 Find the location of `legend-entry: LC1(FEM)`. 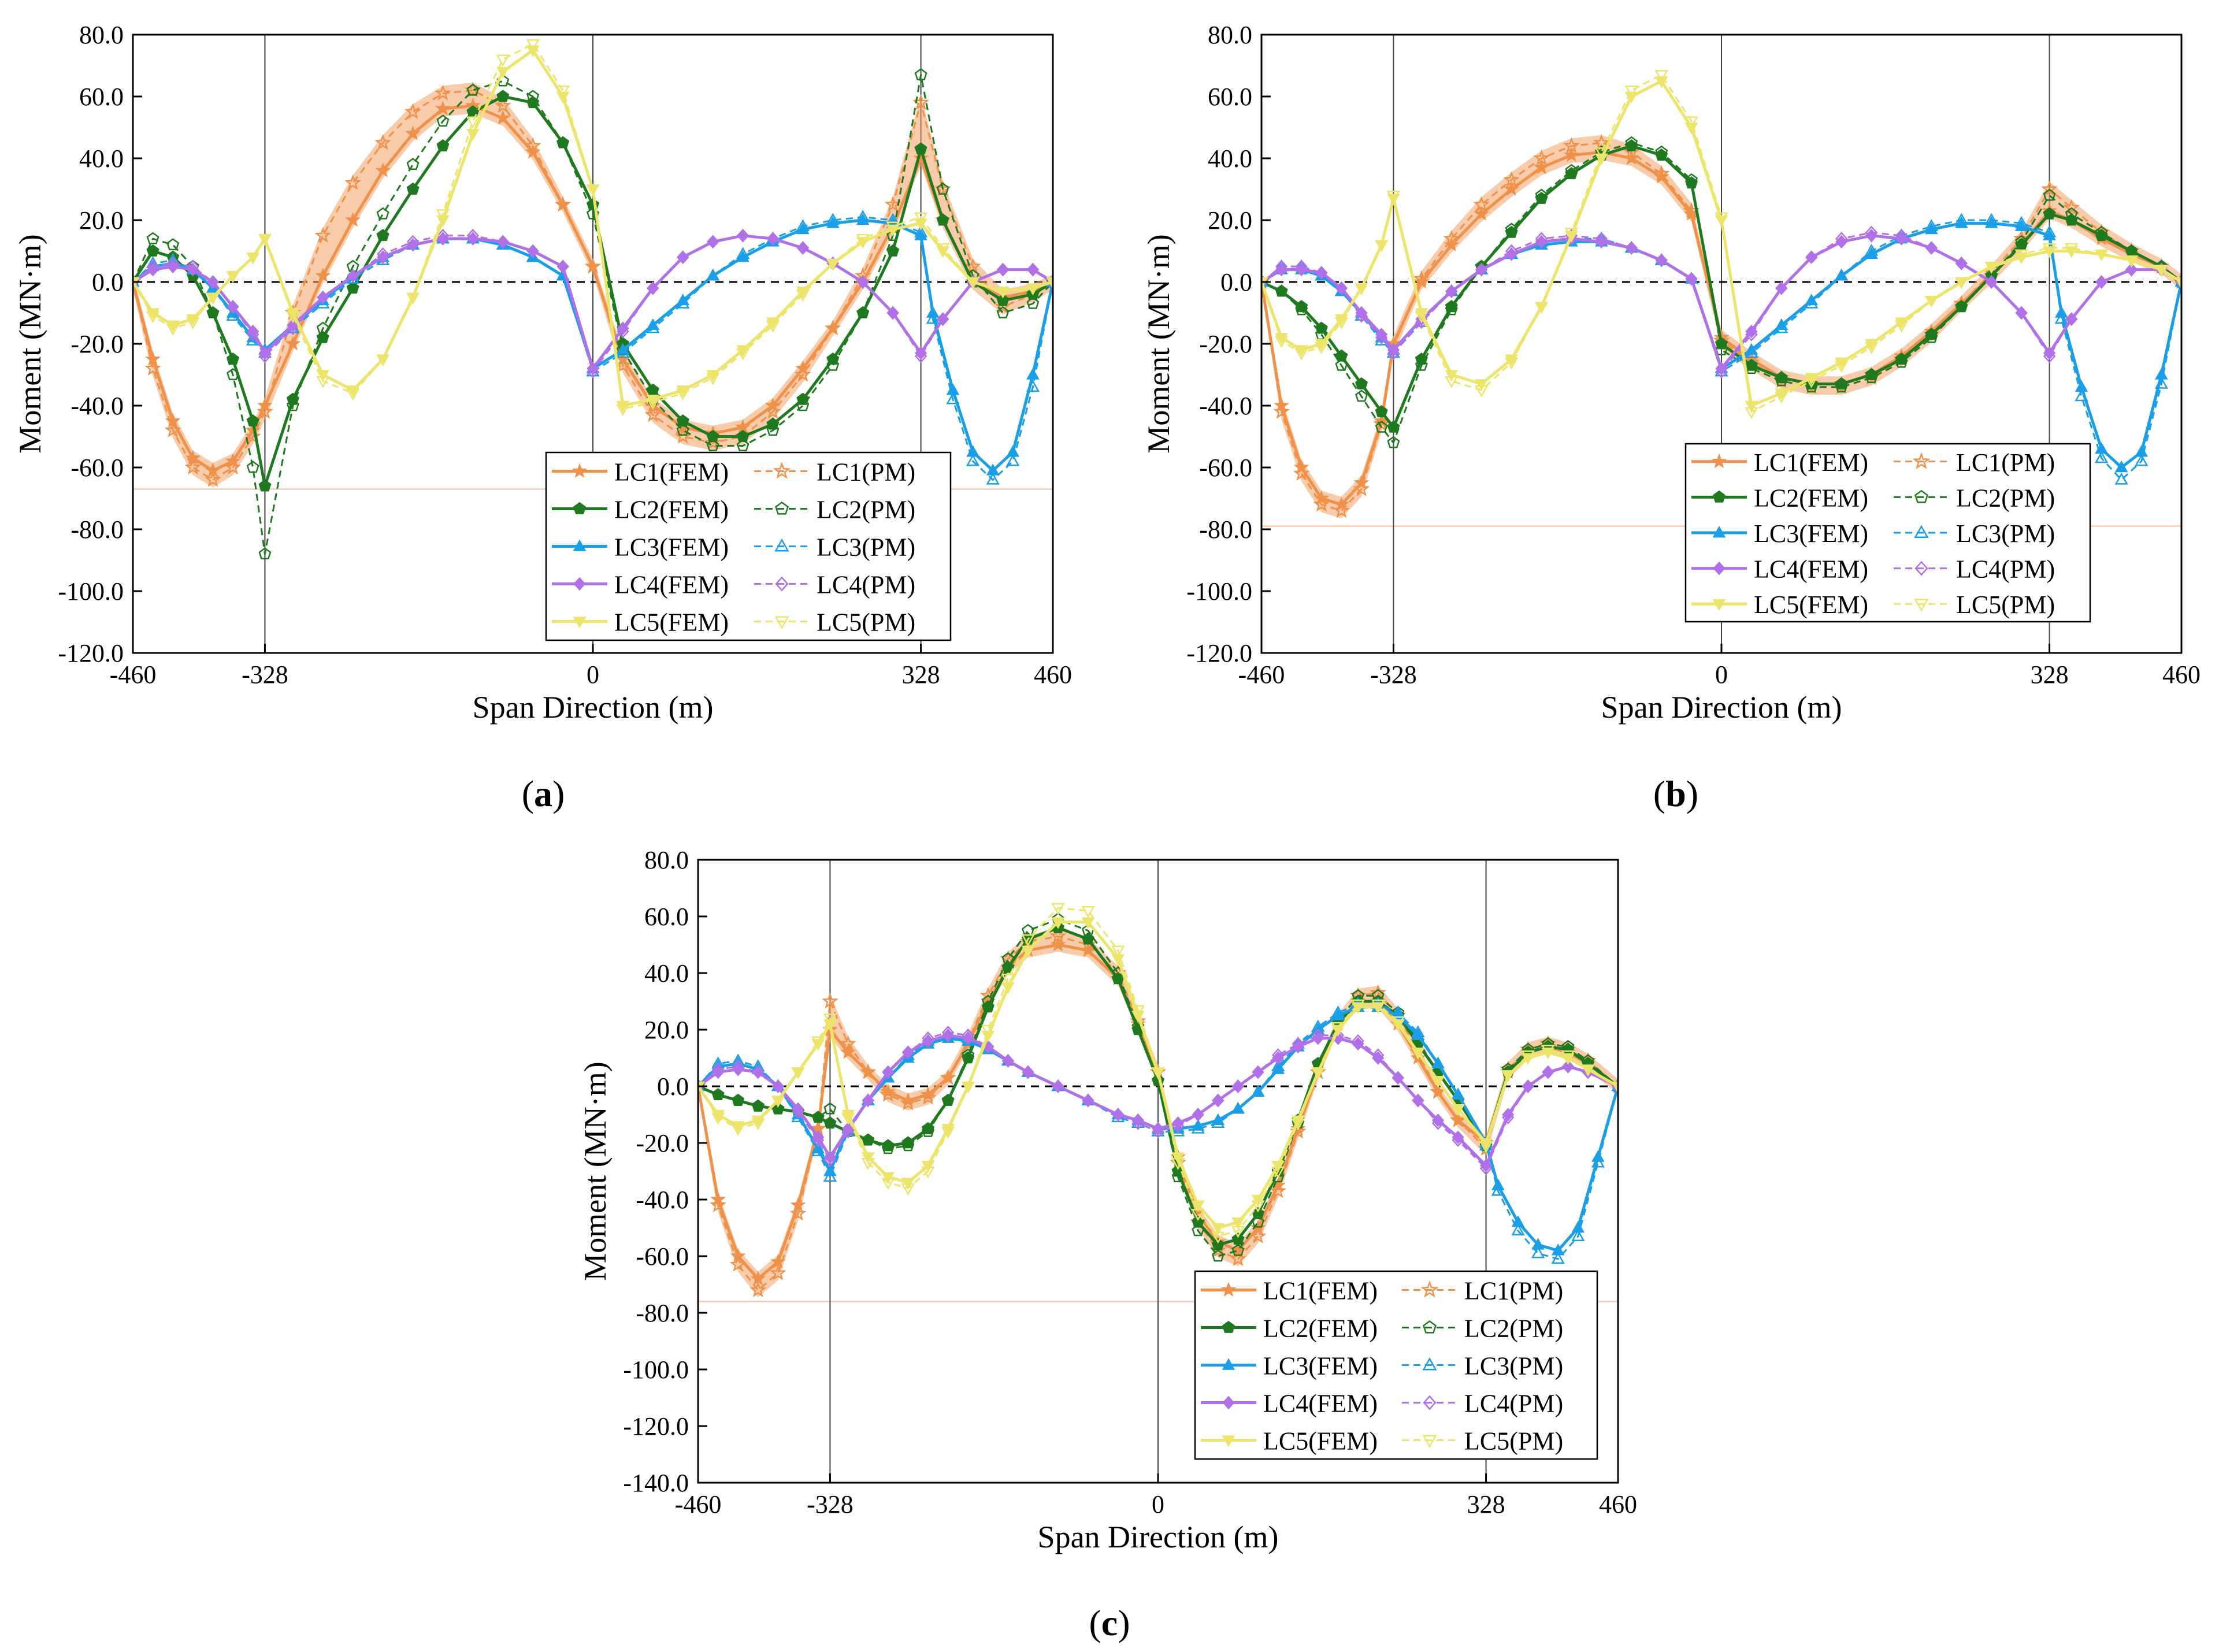

legend-entry: LC1(FEM) is located at coordinates (671, 472).